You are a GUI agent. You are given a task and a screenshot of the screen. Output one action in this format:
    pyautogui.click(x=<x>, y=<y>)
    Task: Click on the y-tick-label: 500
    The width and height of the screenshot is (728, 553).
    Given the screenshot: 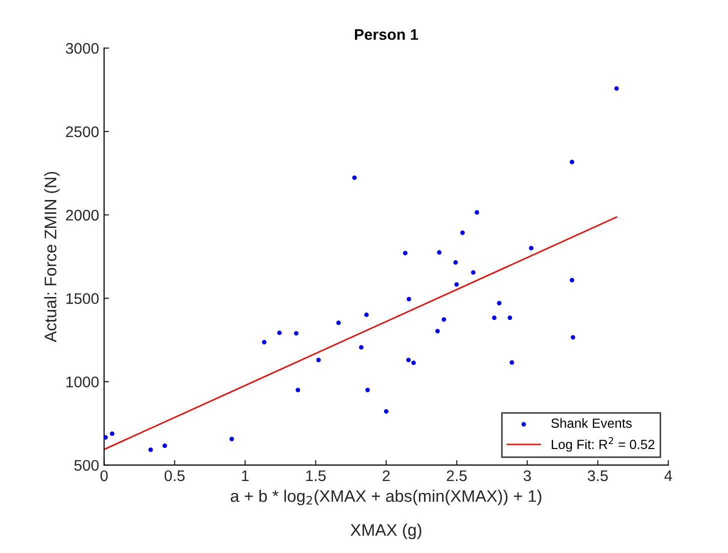 What is the action you would take?
    pyautogui.click(x=86, y=465)
    